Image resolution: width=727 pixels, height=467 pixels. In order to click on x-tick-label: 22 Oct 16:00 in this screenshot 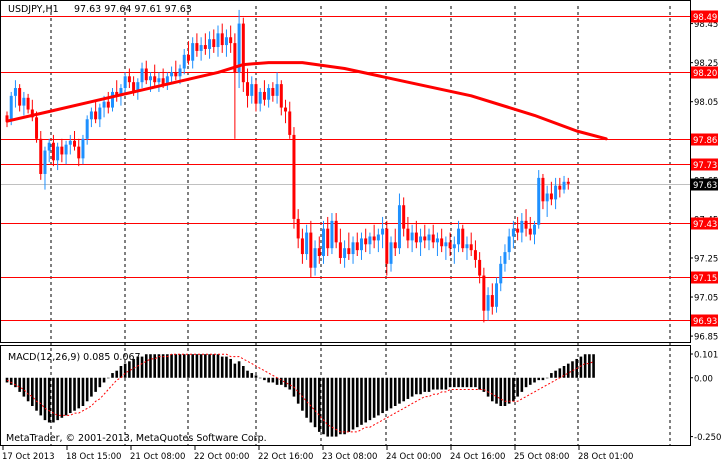, I will do `click(285, 457)`.